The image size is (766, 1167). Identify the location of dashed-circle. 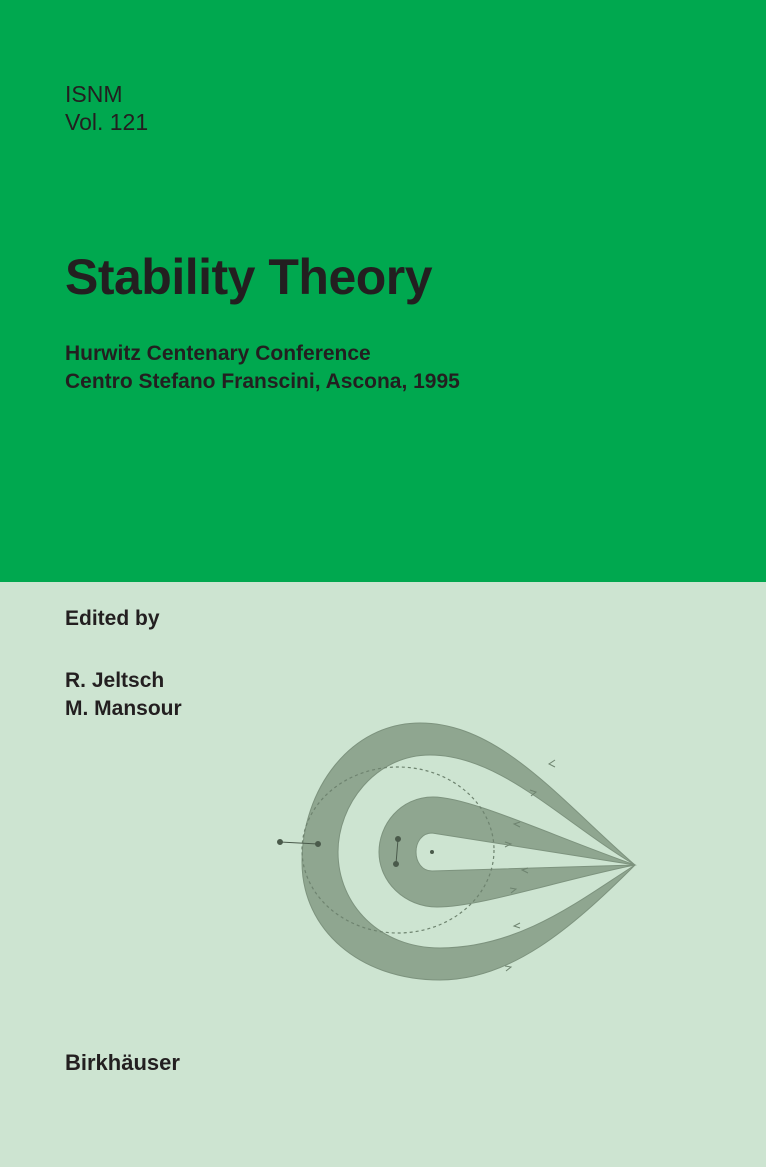
(398, 850).